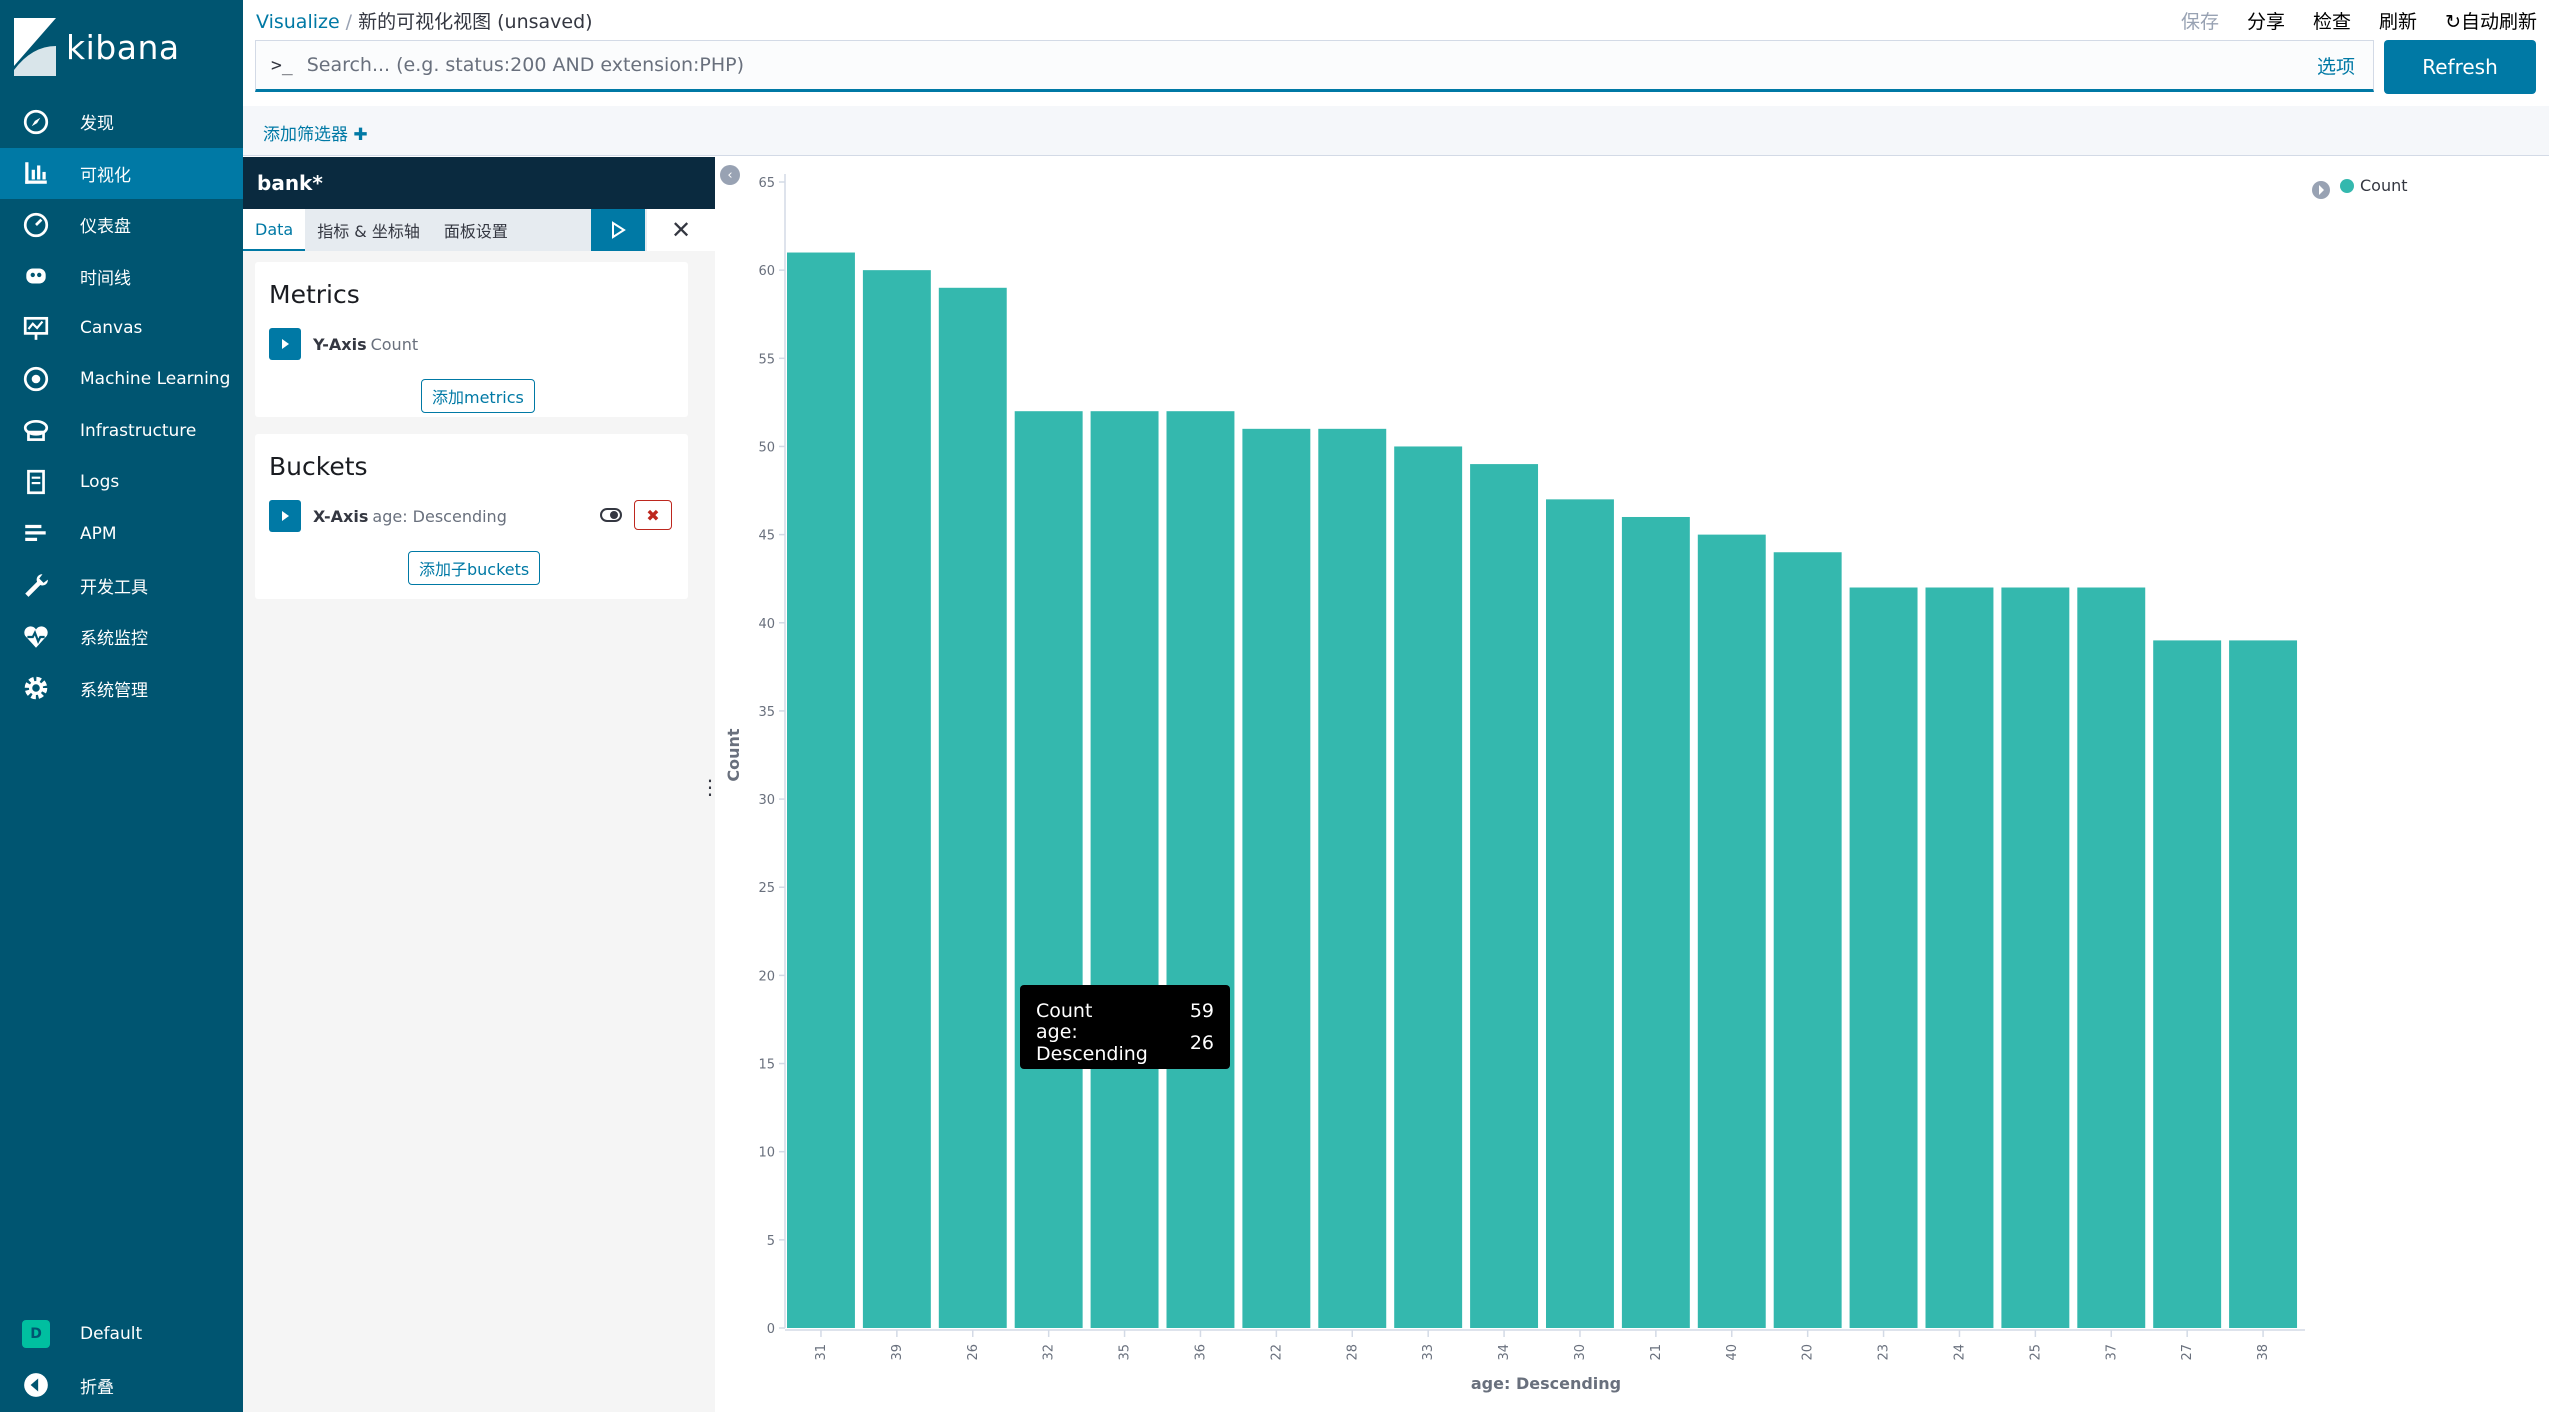  Describe the element at coordinates (2187, 1352) in the screenshot. I see `x-tick-label: 27` at that location.